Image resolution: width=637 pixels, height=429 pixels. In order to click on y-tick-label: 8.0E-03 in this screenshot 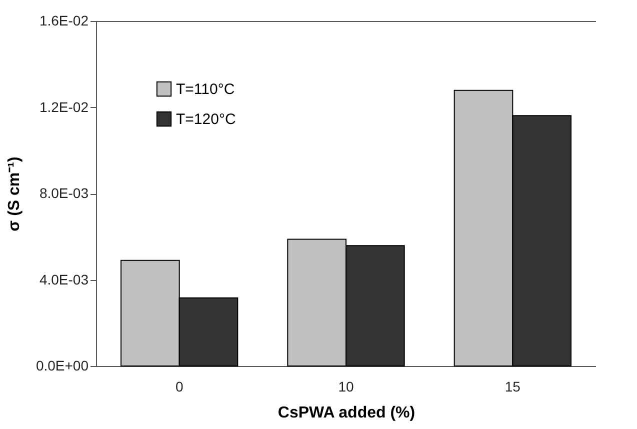, I will do `click(64, 193)`.